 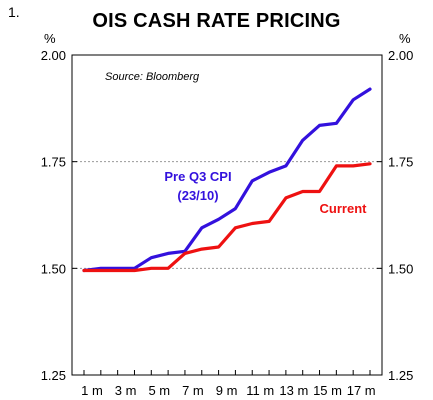 I want to click on x-tick-label: 3 m, so click(x=126, y=390).